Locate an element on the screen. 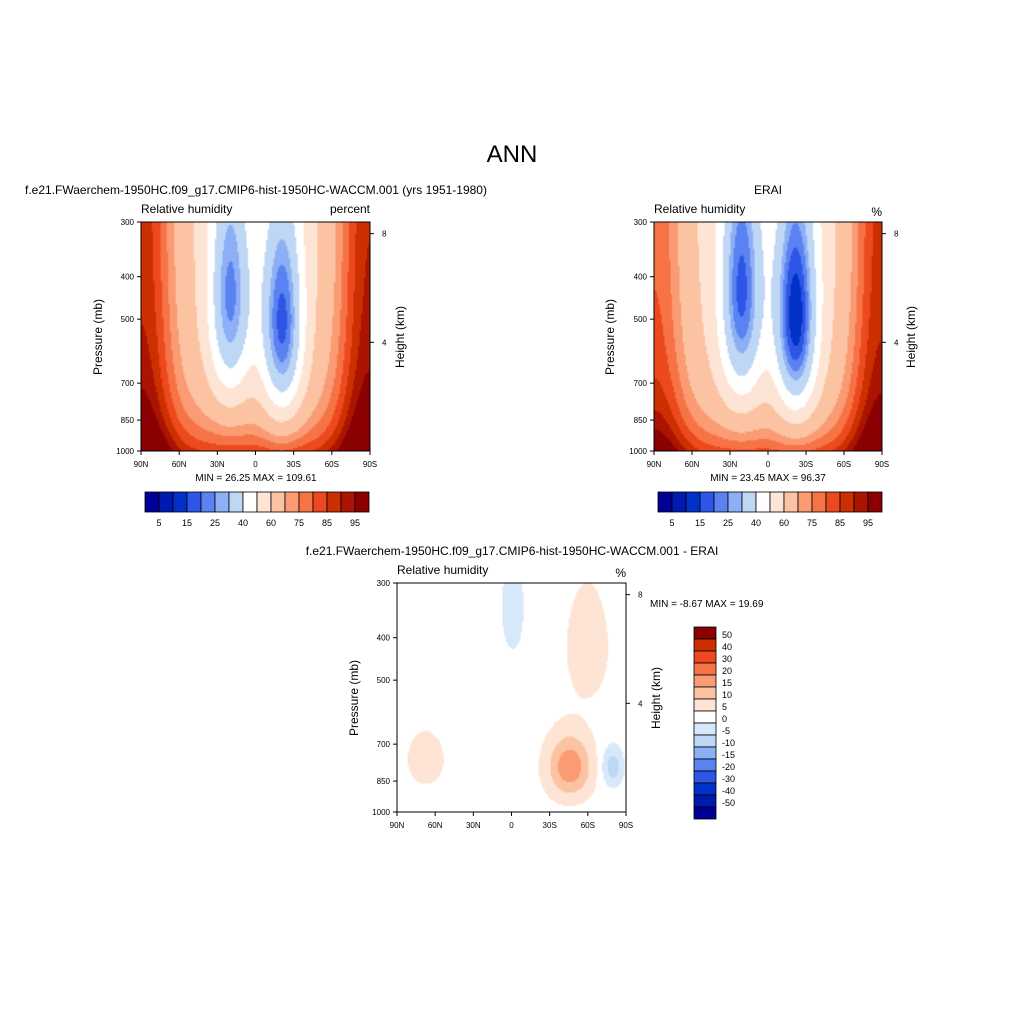  colorbar-label: 30 is located at coordinates (727, 659).